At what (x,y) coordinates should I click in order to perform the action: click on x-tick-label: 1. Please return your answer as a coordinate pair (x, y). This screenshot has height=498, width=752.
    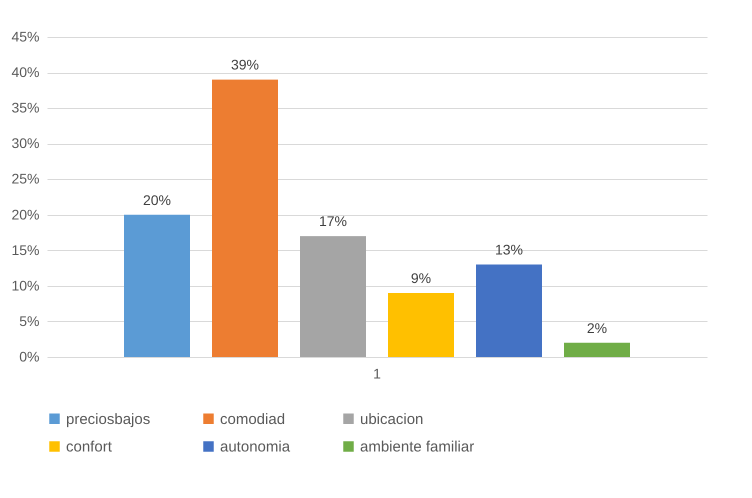
    Looking at the image, I should click on (377, 374).